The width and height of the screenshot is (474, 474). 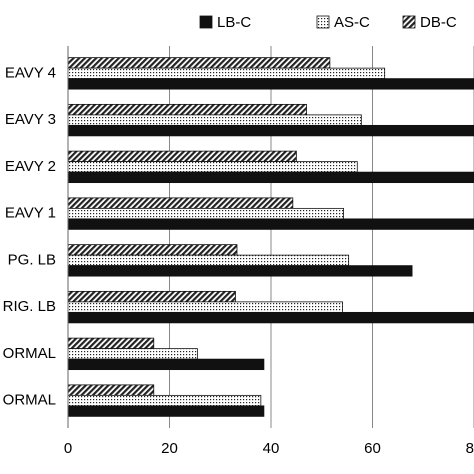 What do you see at coordinates (470, 448) in the screenshot?
I see `x-tick-label: 80` at bounding box center [470, 448].